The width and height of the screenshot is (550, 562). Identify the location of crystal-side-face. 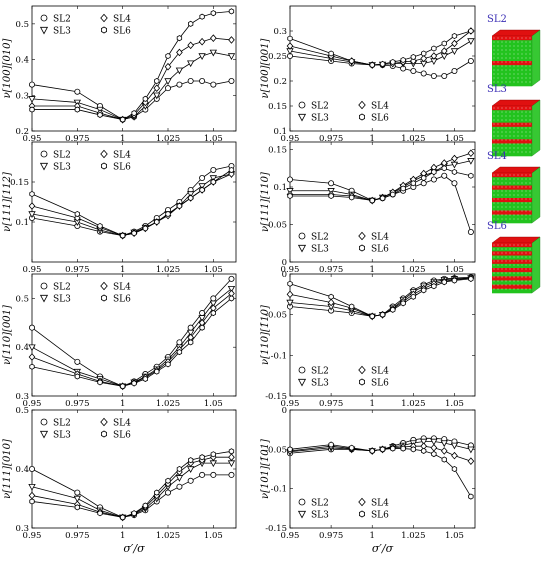
(536, 128).